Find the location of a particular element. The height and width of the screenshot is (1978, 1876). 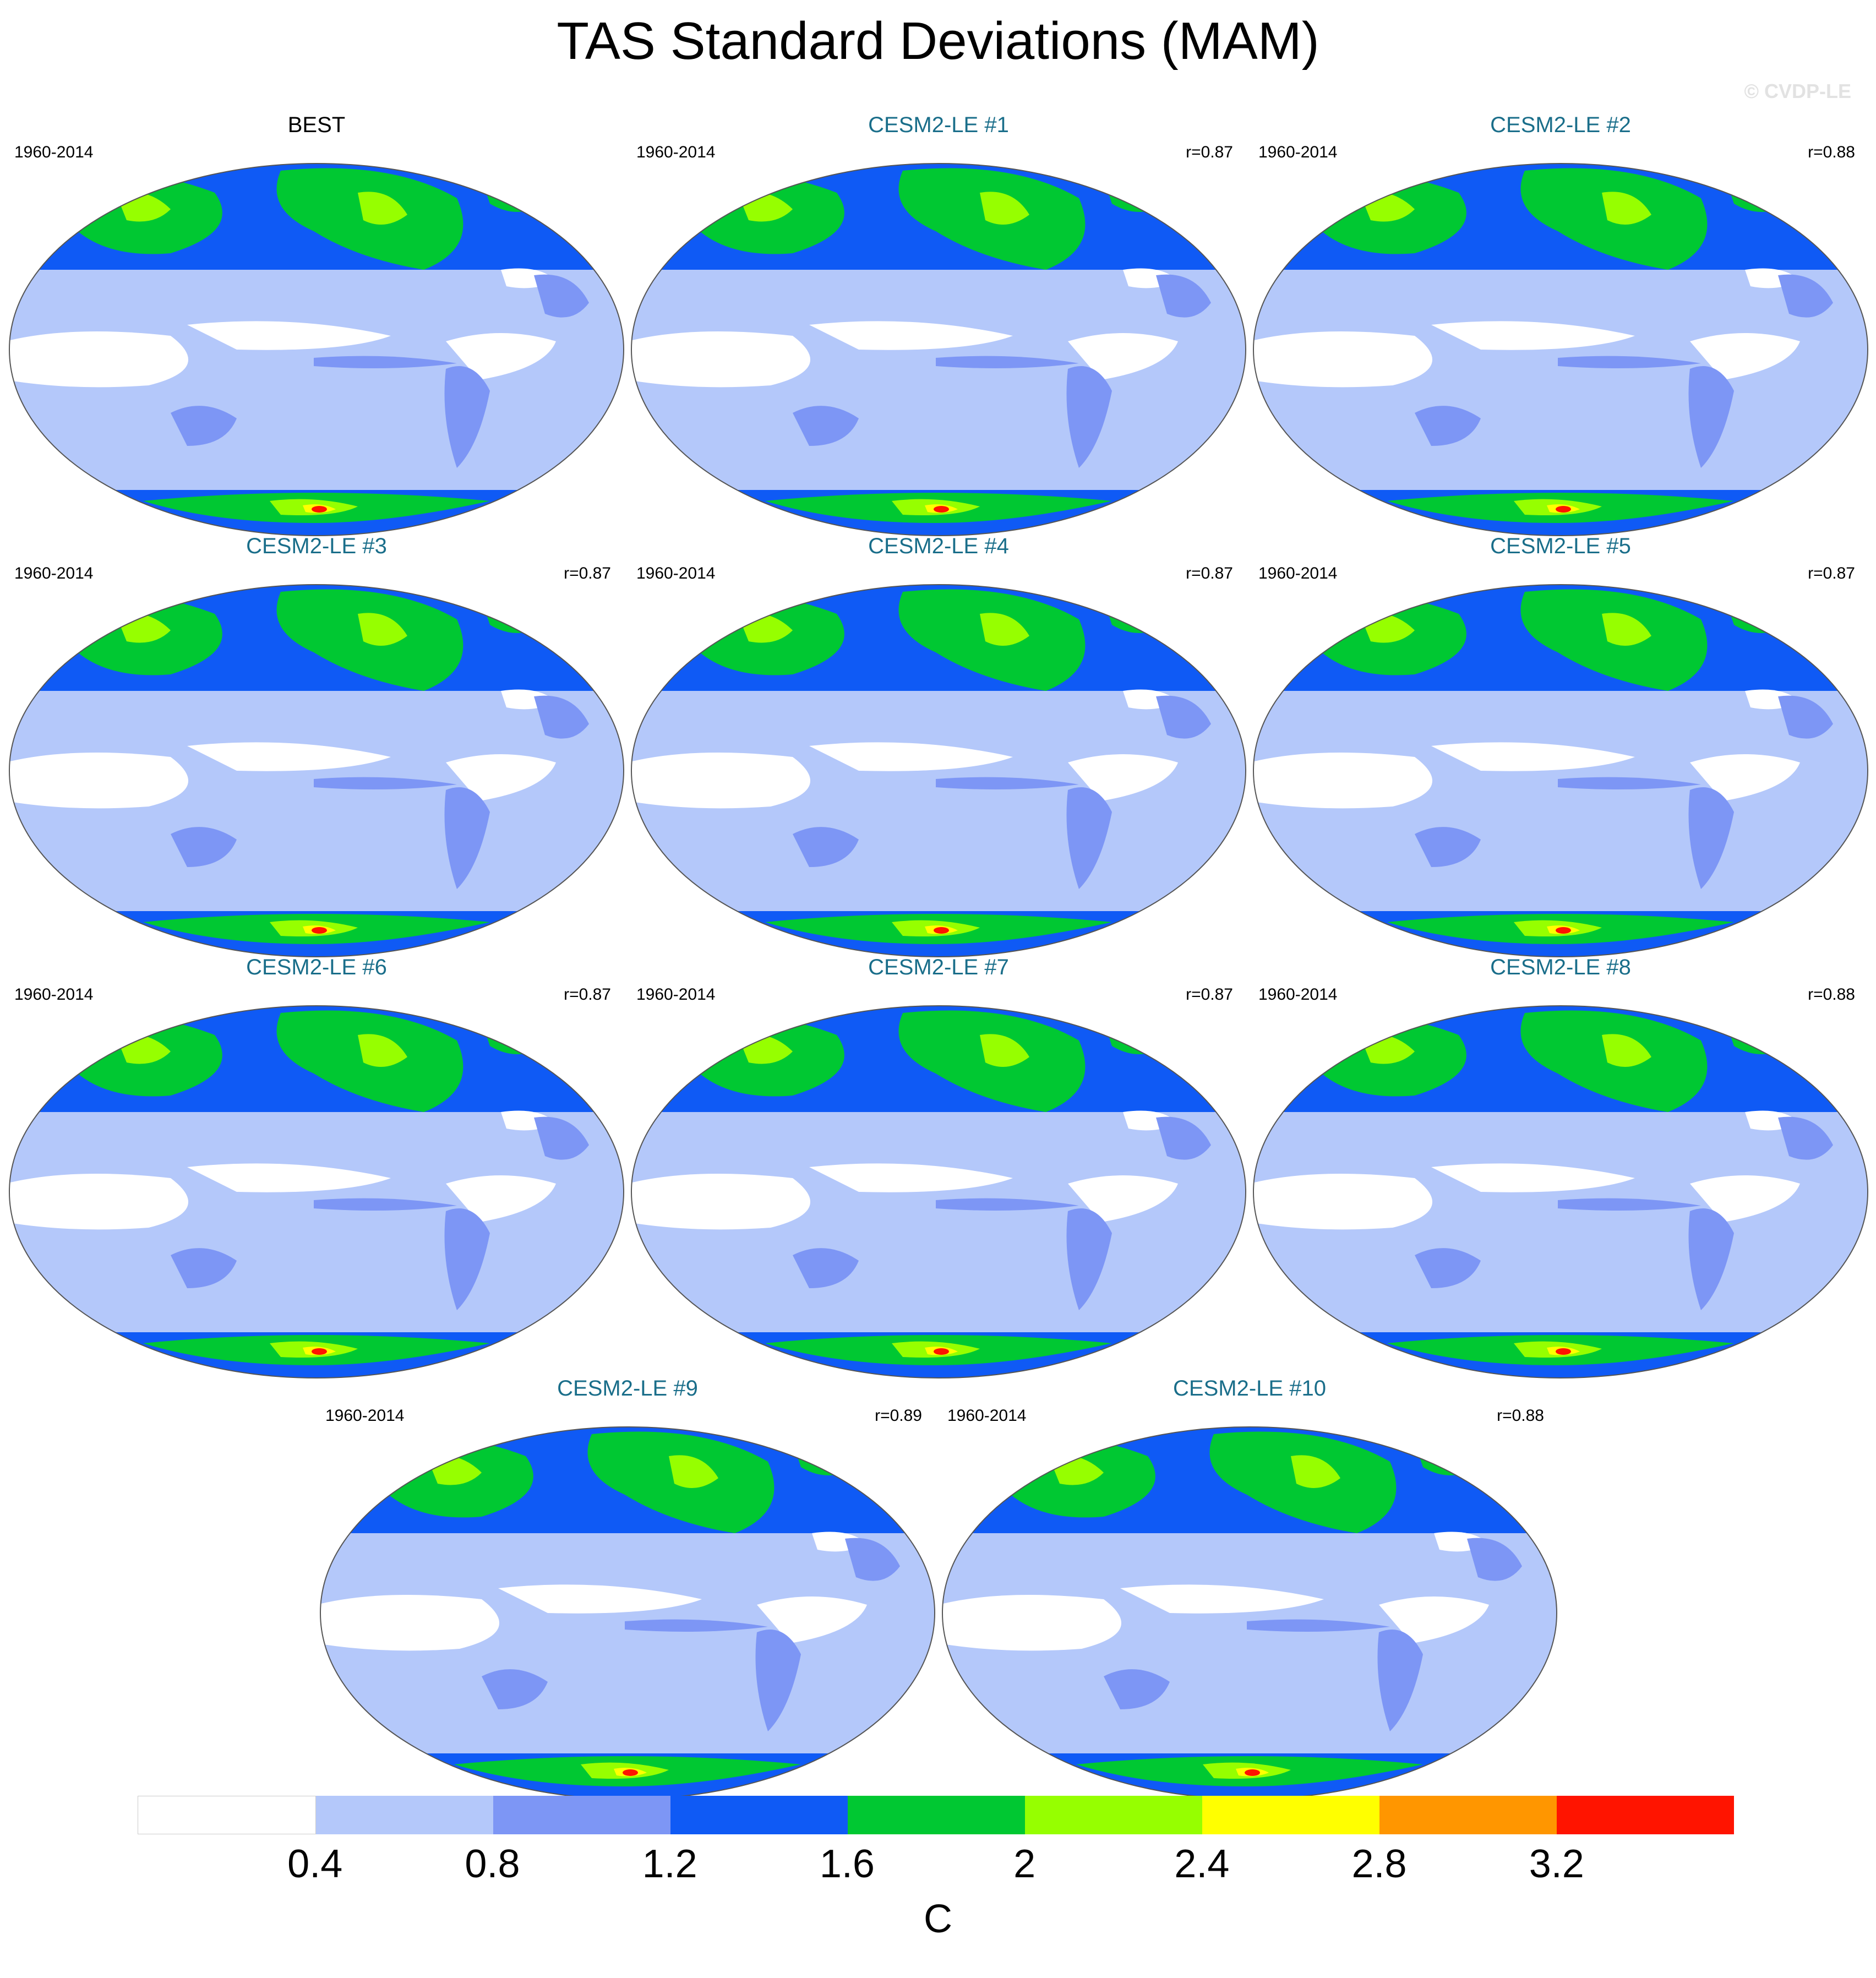

map-panel-member-9: CESM2-LE #9 1960-2014 r=0.89 is located at coordinates (628, 1588).